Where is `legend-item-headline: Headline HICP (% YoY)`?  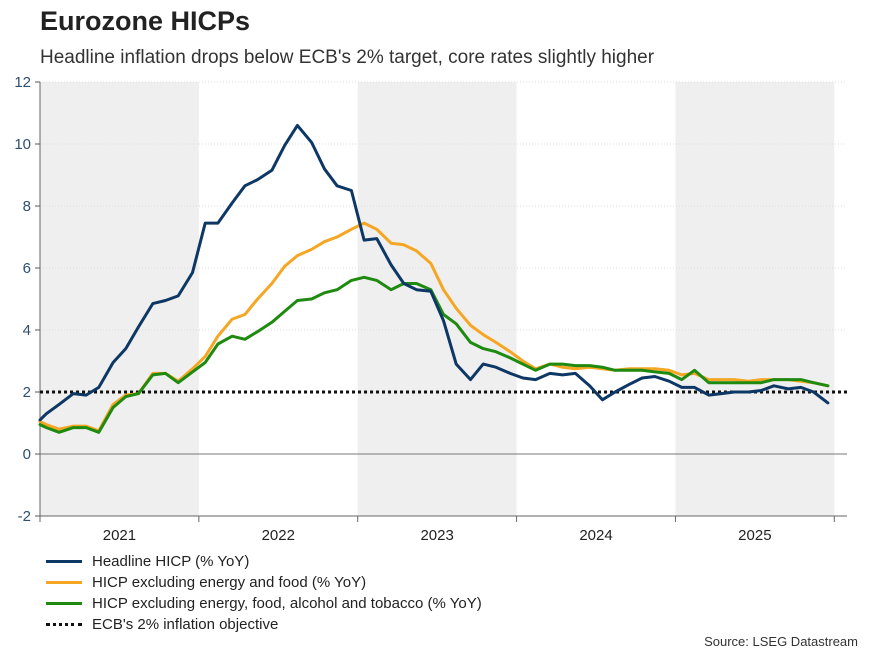
legend-item-headline: Headline HICP (% YoY) is located at coordinates (264, 561).